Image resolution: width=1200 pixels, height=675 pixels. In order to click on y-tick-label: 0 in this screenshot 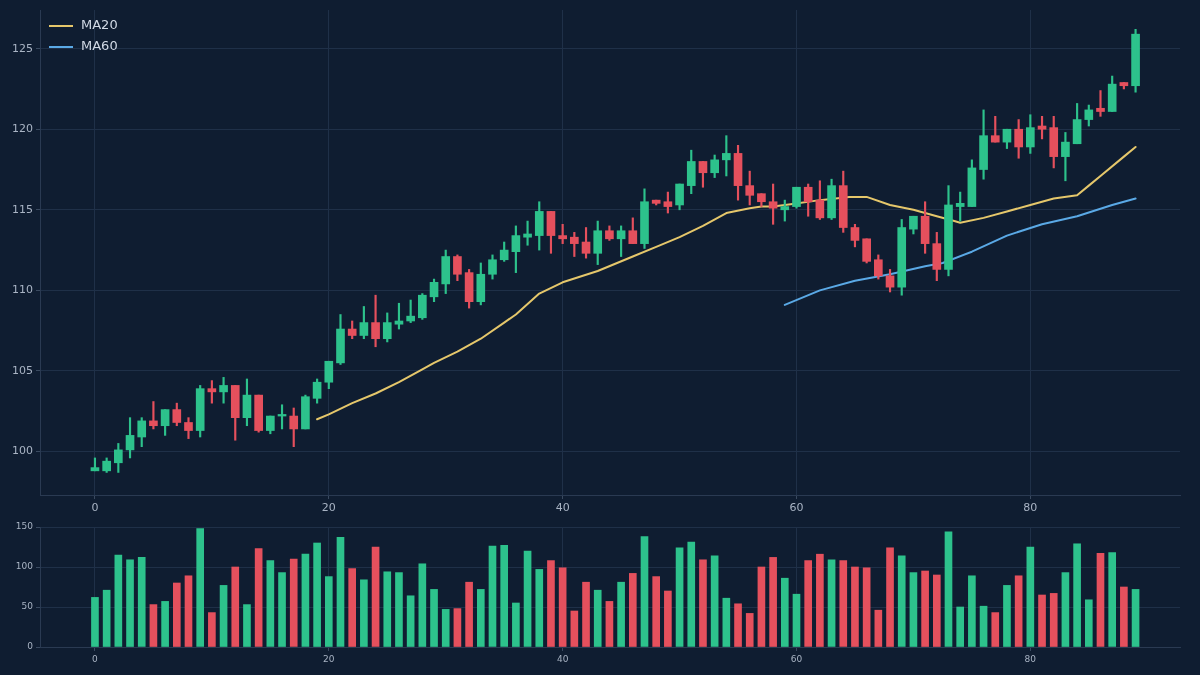, I will do `click(30, 646)`.